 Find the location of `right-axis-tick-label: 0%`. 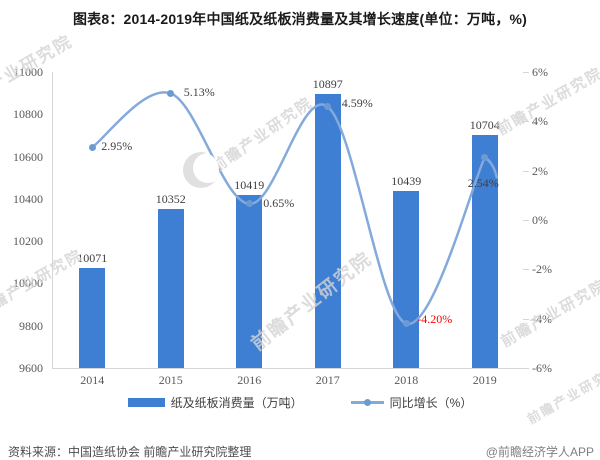

right-axis-tick-label: 0% is located at coordinates (540, 220).